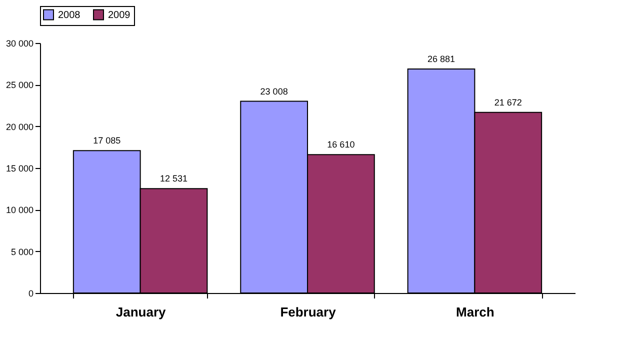 The height and width of the screenshot is (349, 624). What do you see at coordinates (475, 312) in the screenshot?
I see `x-tick-label: March` at bounding box center [475, 312].